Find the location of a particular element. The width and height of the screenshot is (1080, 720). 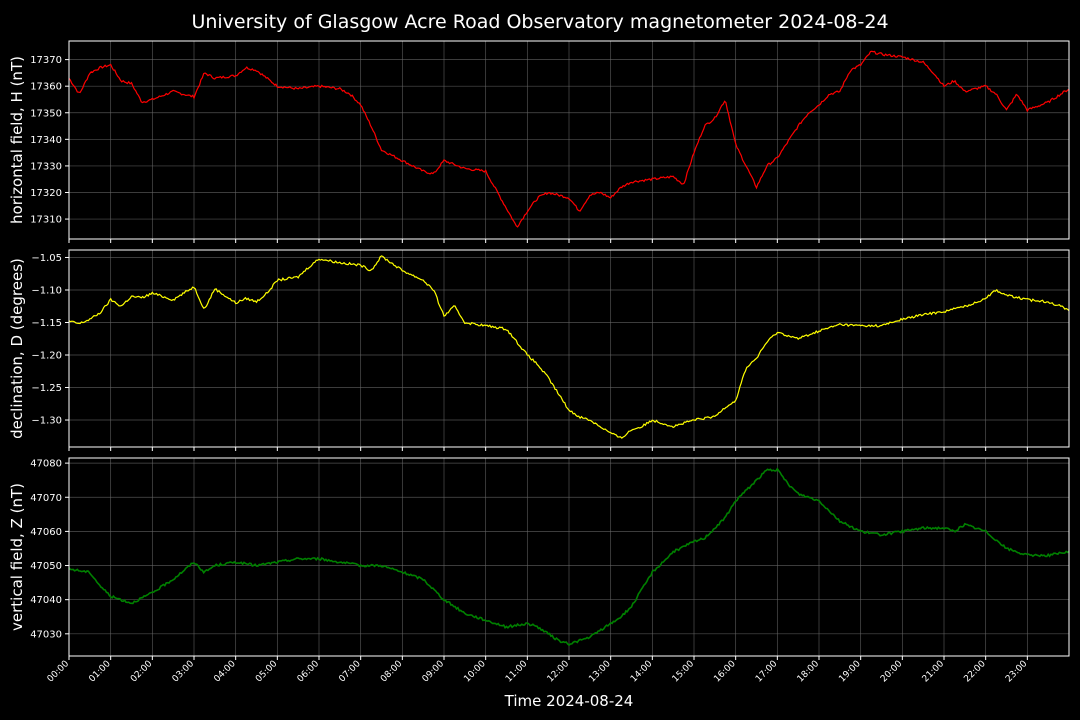

x-tick-label: 02:00 is located at coordinates (142, 672).